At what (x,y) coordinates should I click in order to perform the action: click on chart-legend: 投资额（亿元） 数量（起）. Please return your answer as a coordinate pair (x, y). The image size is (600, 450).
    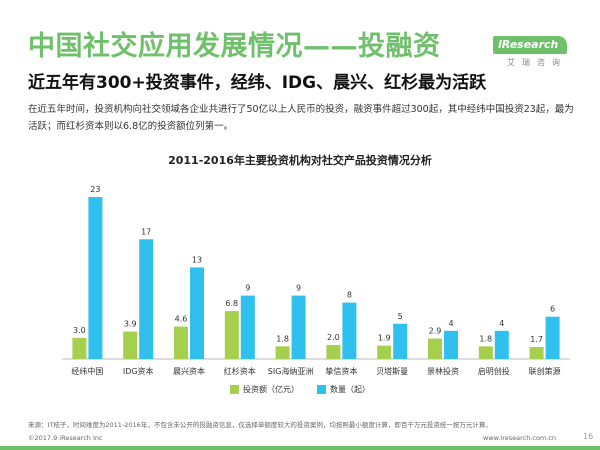
    Looking at the image, I should click on (300, 389).